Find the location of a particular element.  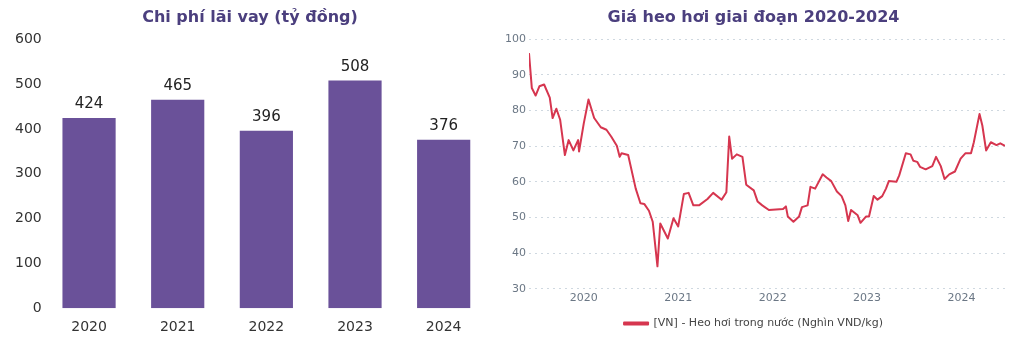

y-tick-label: 40 is located at coordinates (519, 252).